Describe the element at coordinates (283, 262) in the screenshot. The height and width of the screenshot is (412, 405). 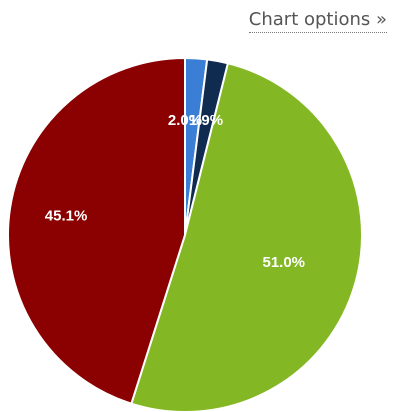
I see `pie-slice-label-3: 51.0%` at that location.